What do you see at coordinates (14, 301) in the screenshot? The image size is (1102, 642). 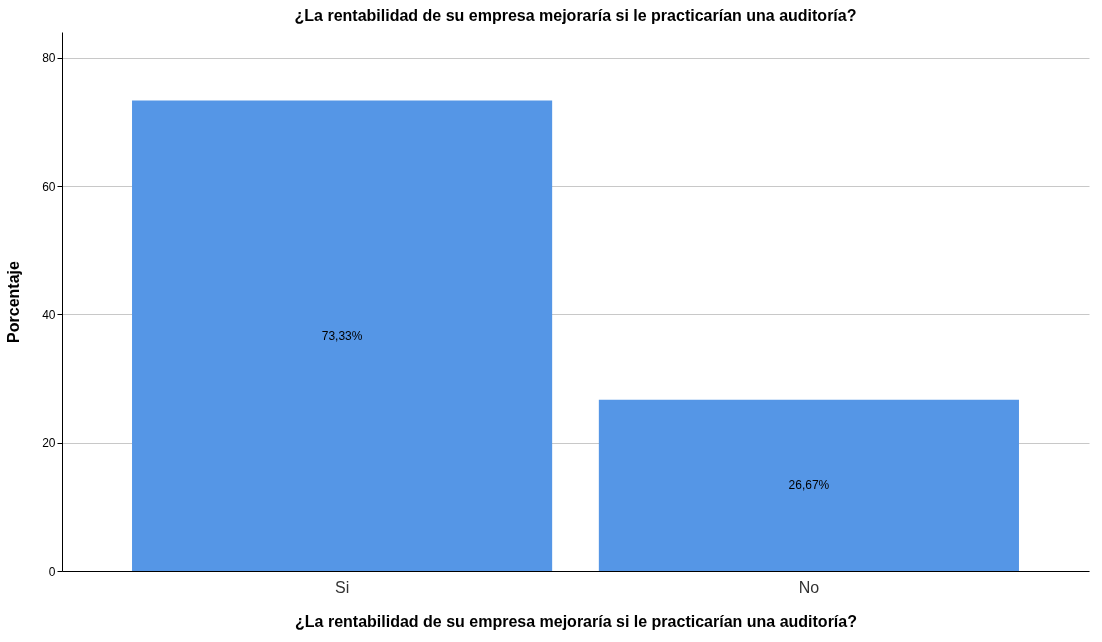 I see `y-axis-title: Porcentaje` at bounding box center [14, 301].